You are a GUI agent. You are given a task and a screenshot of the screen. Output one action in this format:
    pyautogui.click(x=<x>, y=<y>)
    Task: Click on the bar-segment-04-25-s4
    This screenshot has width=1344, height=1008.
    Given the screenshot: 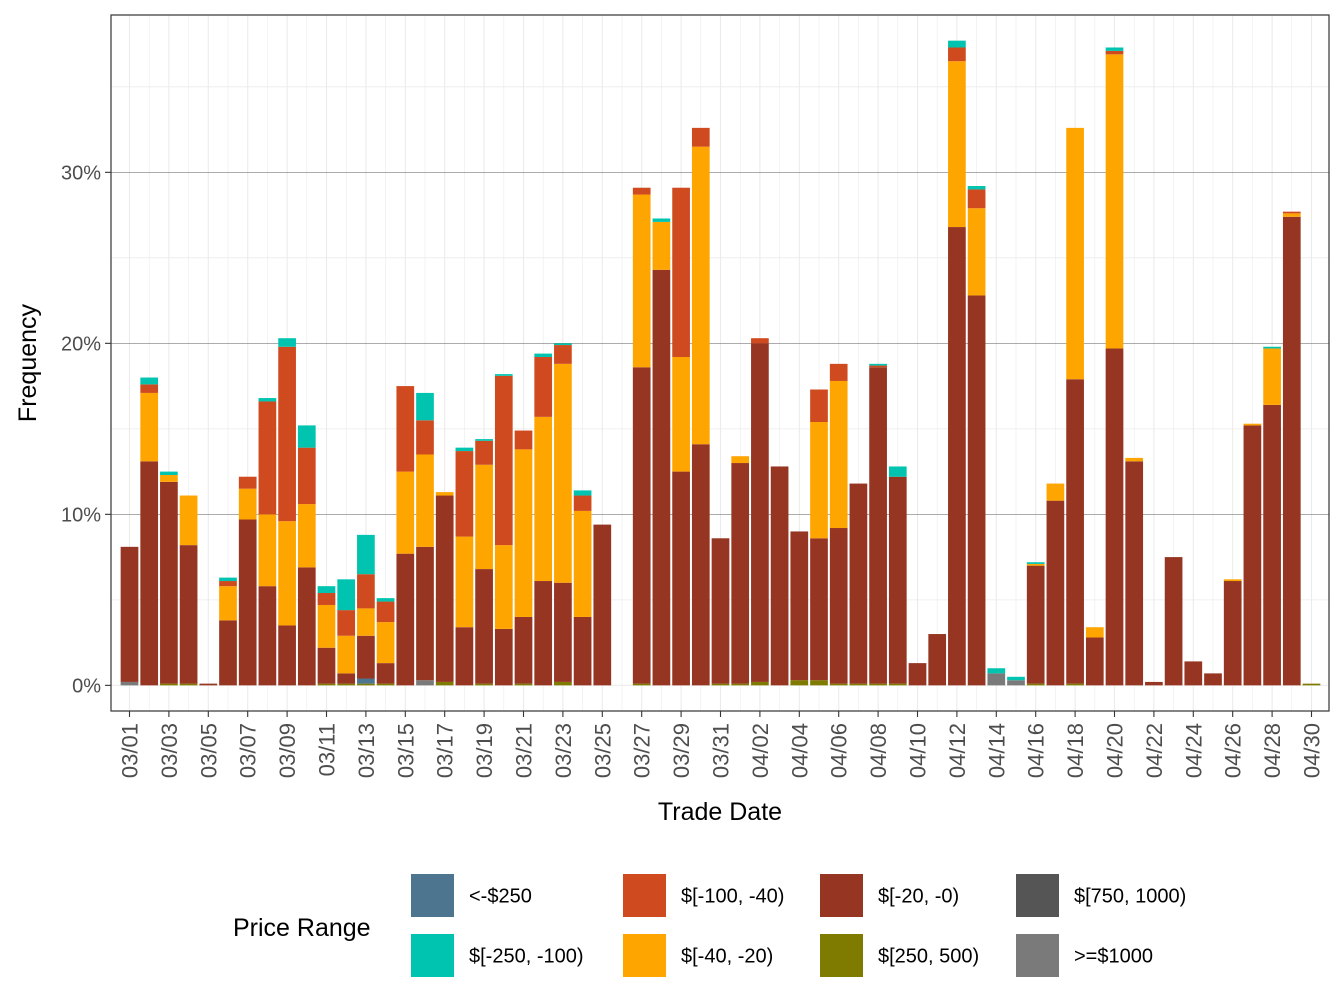 What is the action you would take?
    pyautogui.click(x=1213, y=679)
    